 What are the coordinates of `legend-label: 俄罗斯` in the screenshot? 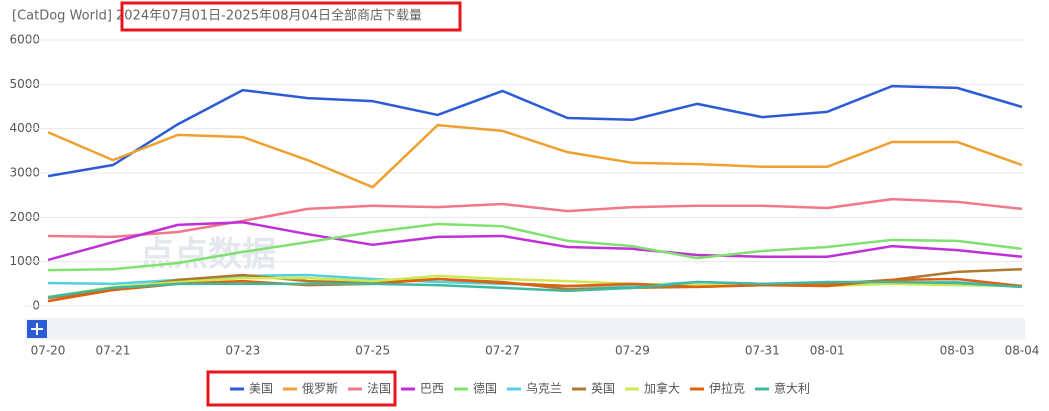 It's located at (320, 389).